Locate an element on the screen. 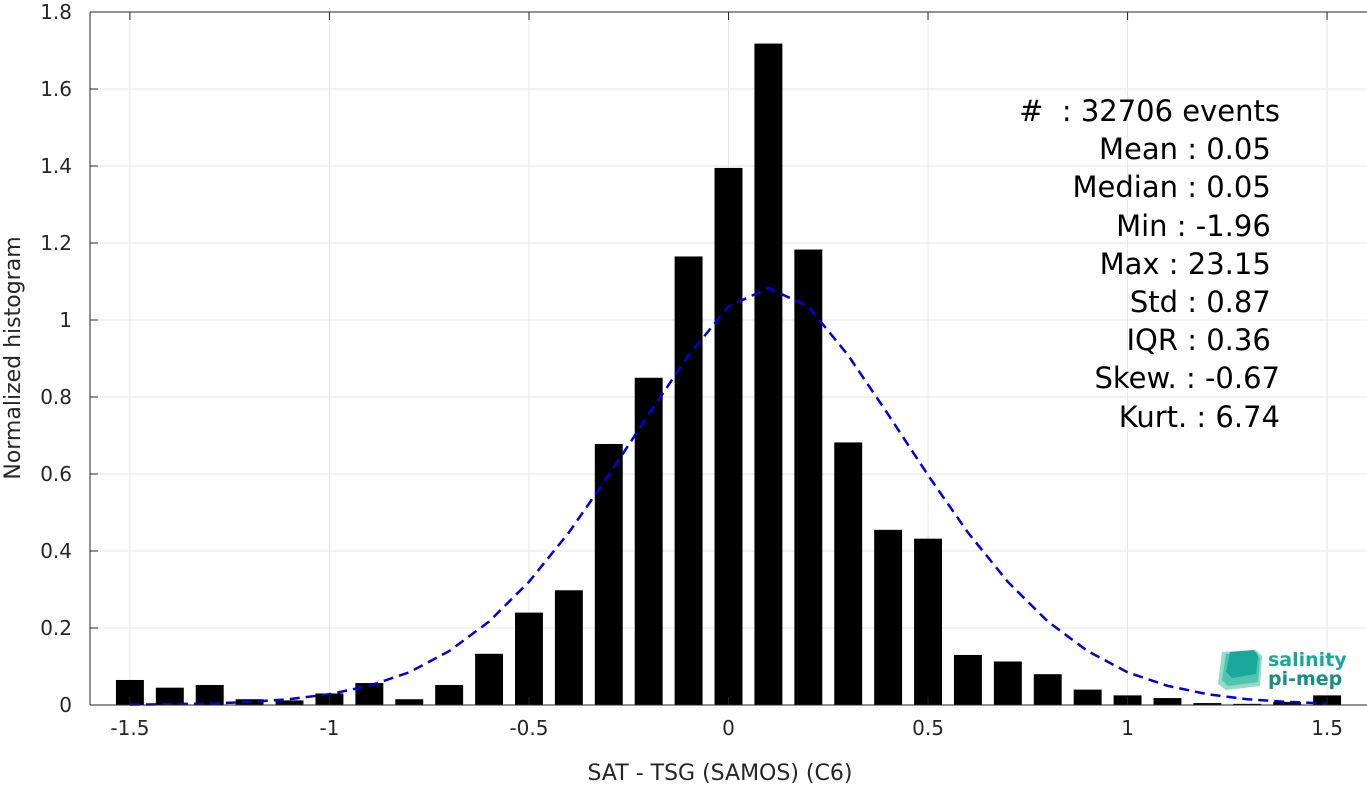 The height and width of the screenshot is (785, 1367). stat-line-4: Max : 23.15 is located at coordinates (1189, 263).